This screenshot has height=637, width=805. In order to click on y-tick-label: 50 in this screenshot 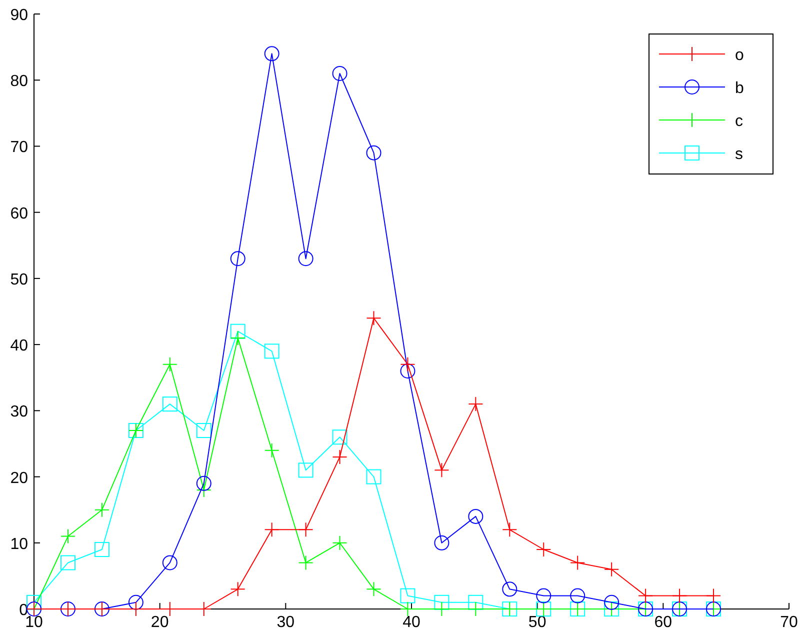, I will do `click(19, 279)`.